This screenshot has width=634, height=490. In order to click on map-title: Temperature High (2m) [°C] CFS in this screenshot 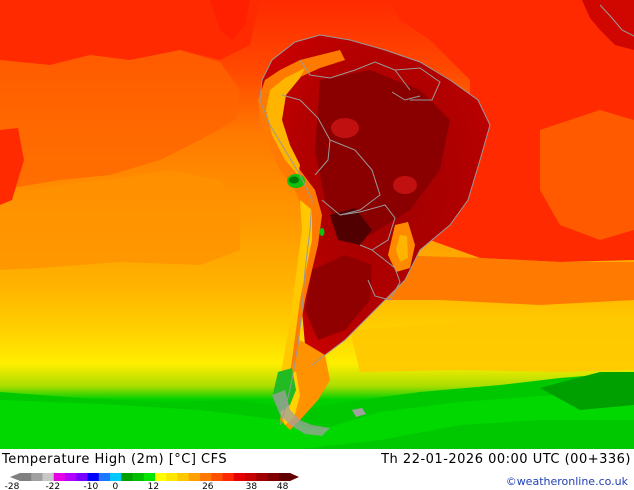, I will do `click(115, 459)`.